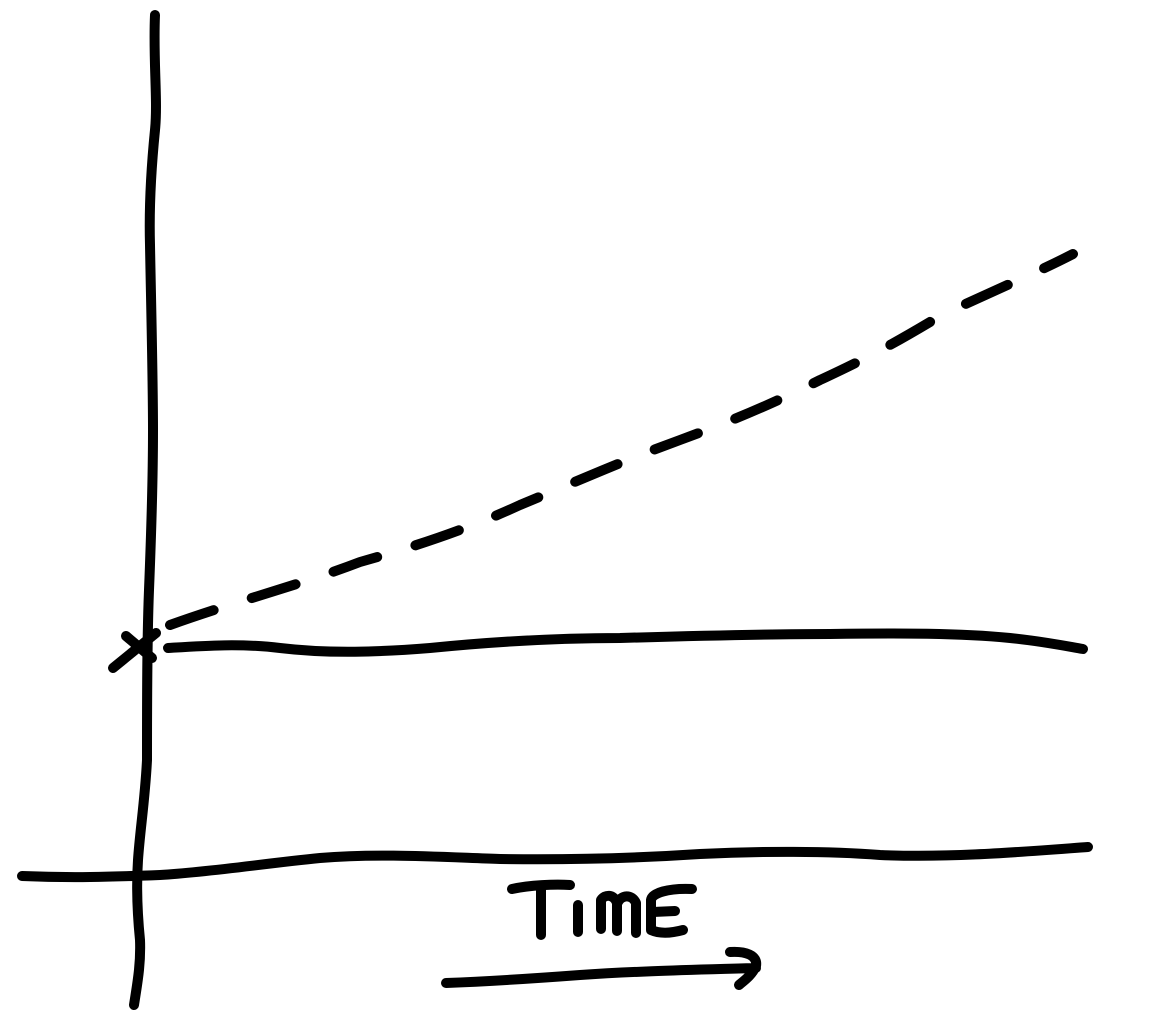 This screenshot has height=1030, width=1152. What do you see at coordinates (598, 919) in the screenshot?
I see `time-axis-label: Time` at bounding box center [598, 919].